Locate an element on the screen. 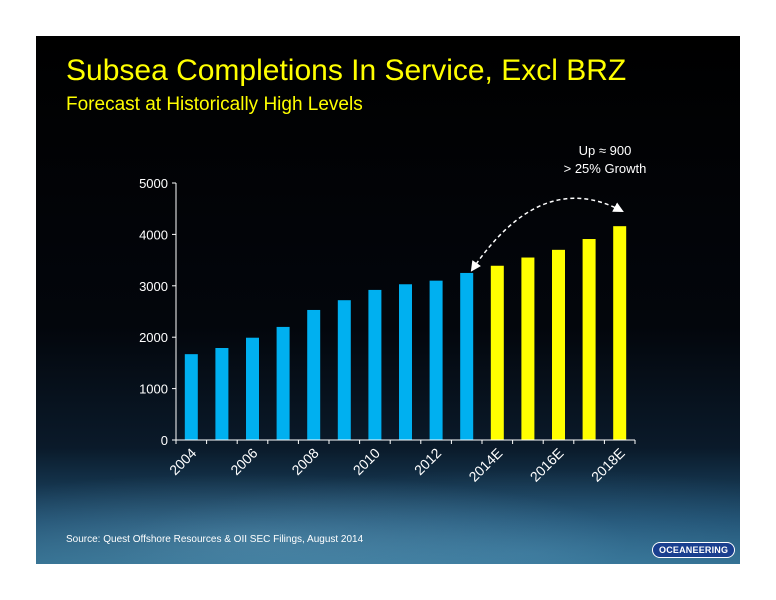 The width and height of the screenshot is (776, 600). y-tick-label: 3000 is located at coordinates (153, 286).